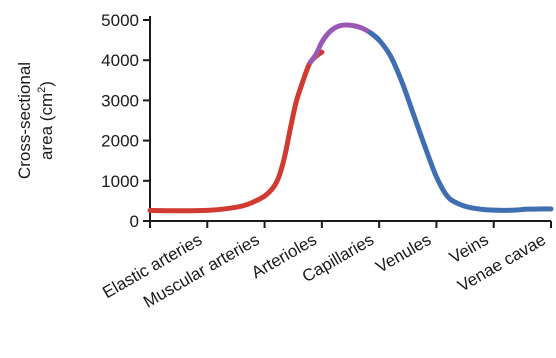 The height and width of the screenshot is (358, 556). Describe the element at coordinates (120, 100) in the screenshot. I see `y-tick-label: 3000` at that location.